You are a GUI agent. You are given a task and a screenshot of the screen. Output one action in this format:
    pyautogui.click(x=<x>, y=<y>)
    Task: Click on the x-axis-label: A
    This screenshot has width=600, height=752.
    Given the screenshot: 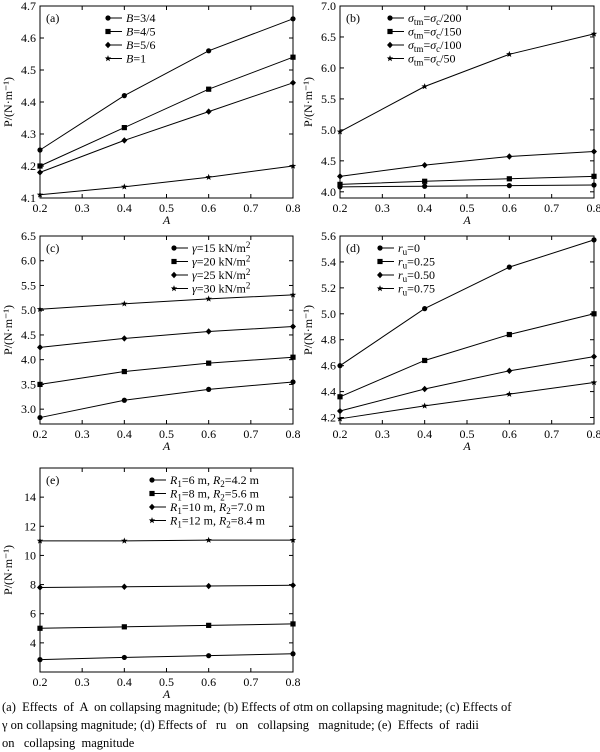 What is the action you would take?
    pyautogui.click(x=166, y=220)
    